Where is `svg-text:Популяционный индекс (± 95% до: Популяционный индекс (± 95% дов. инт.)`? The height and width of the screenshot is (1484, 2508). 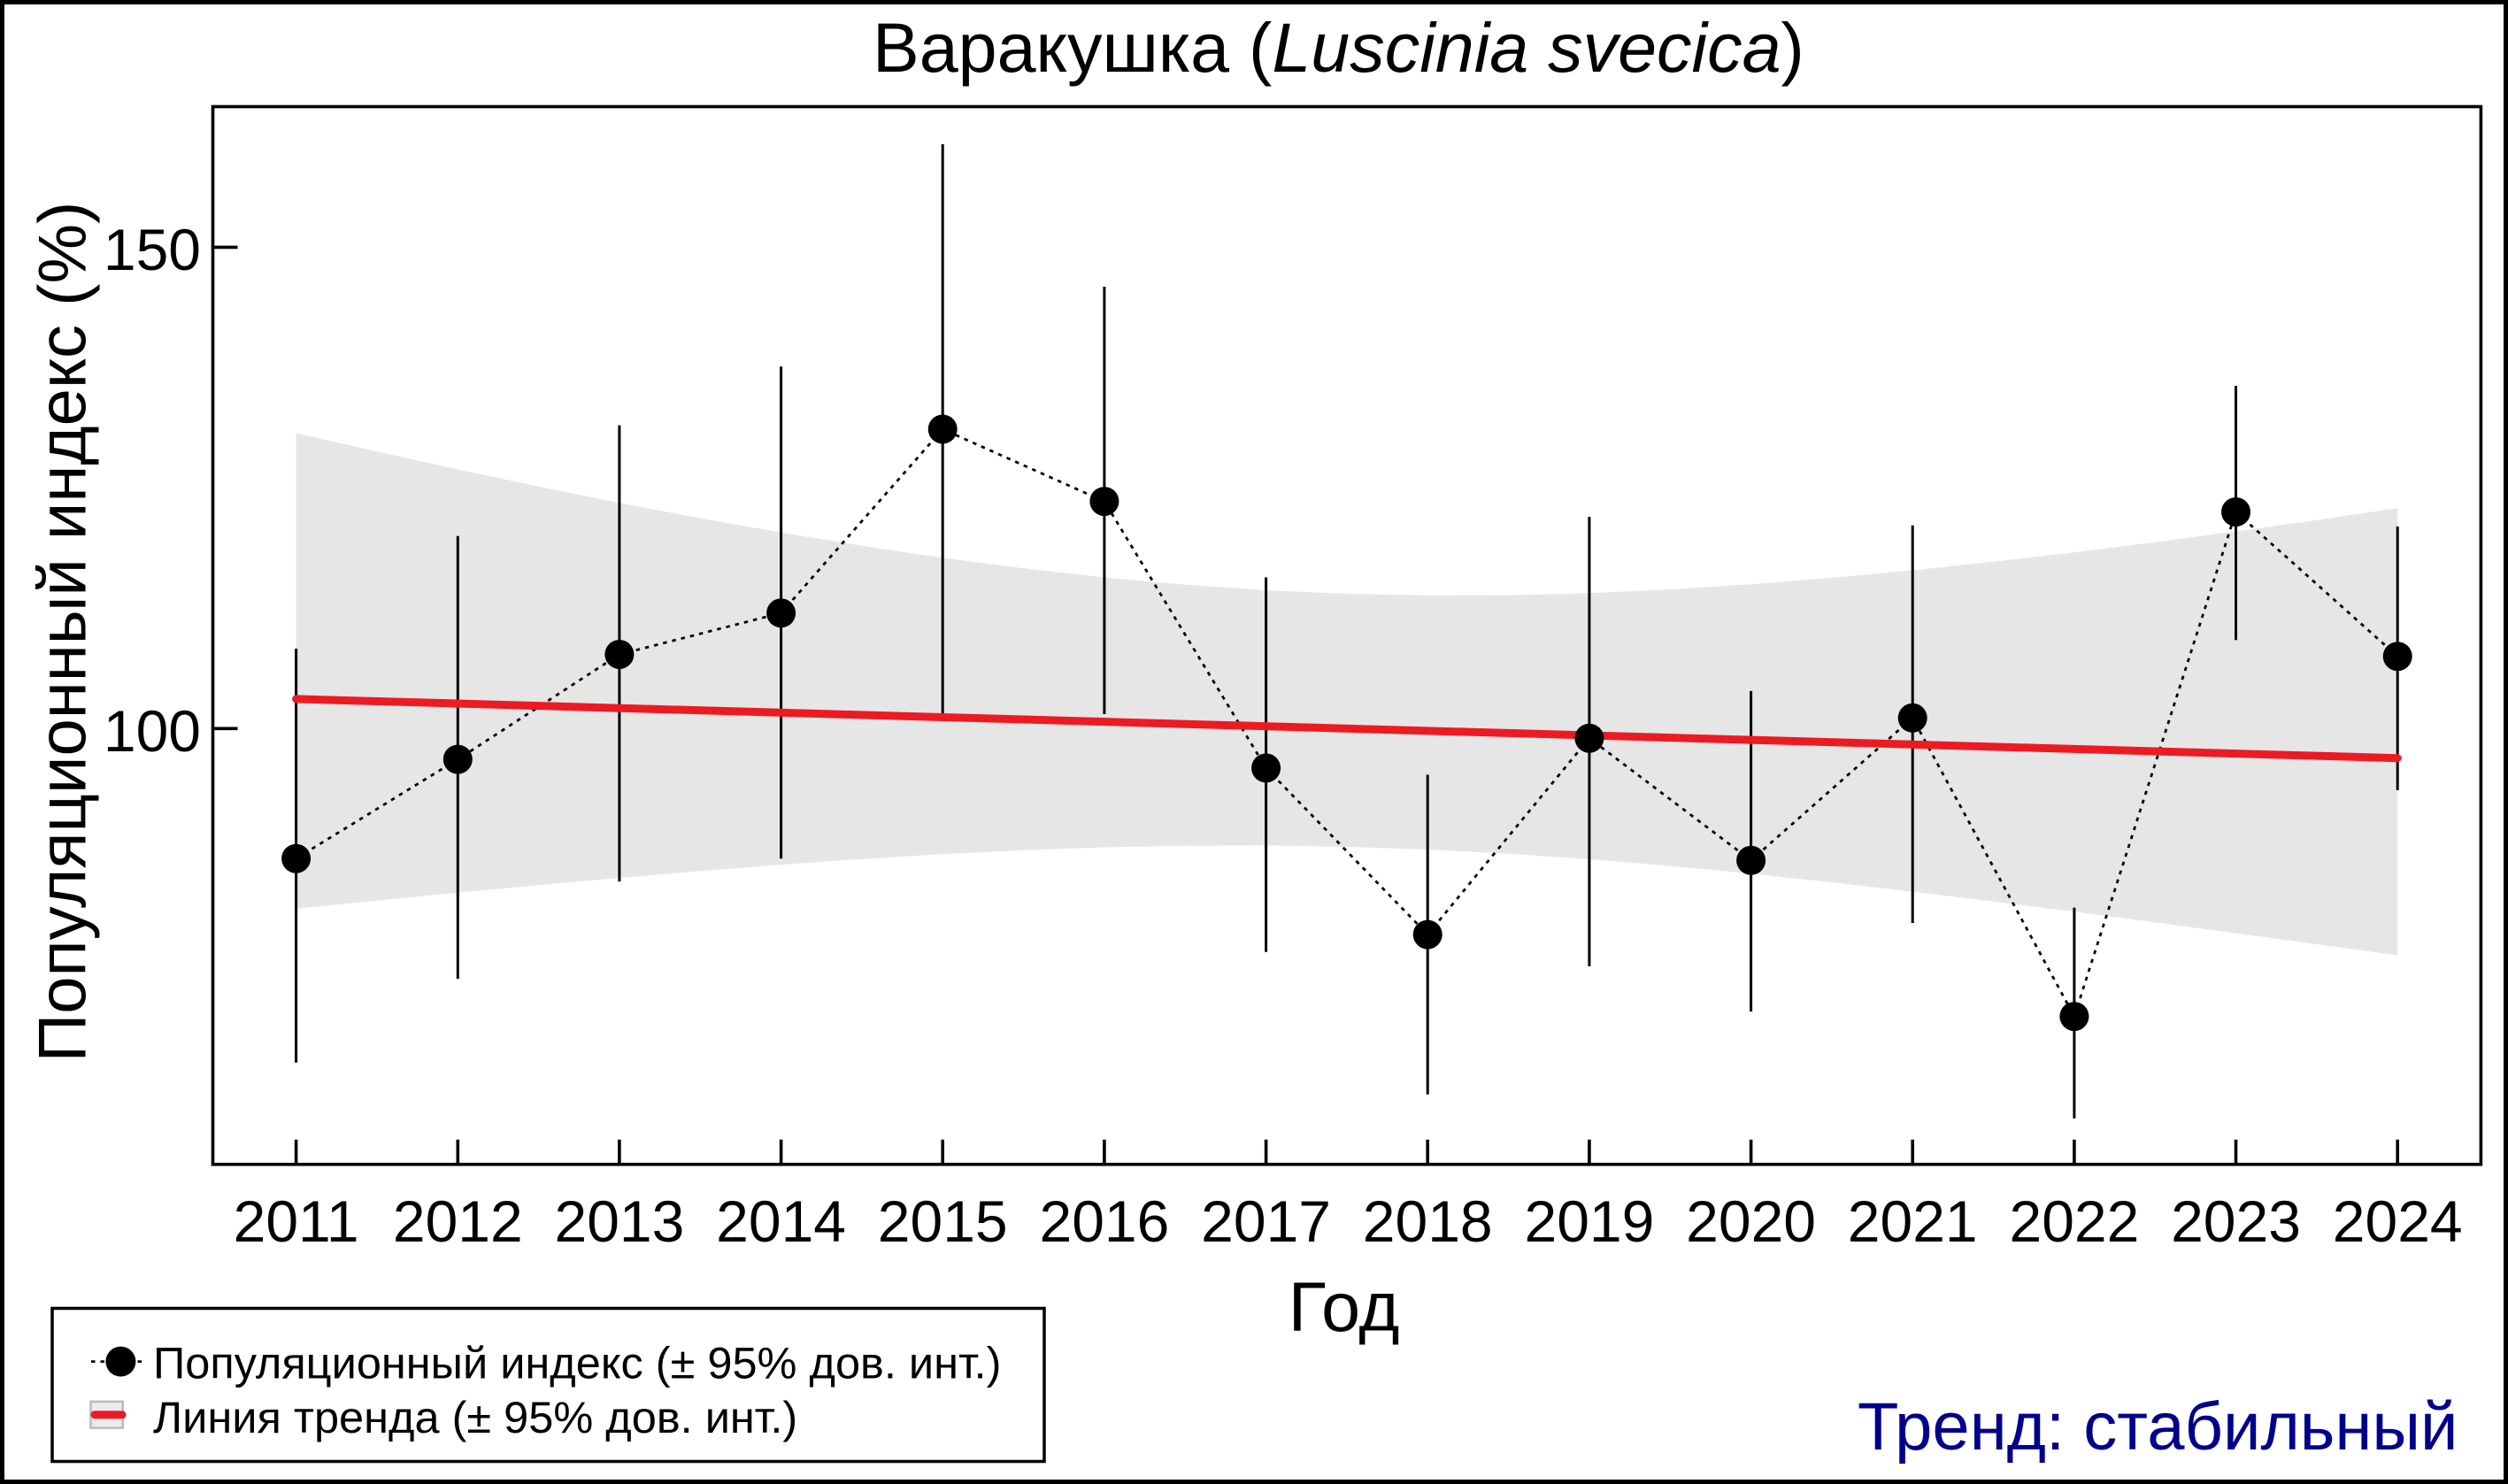
svg-text:Популяционный индекс (± 95% до: Популяционный индекс (± 95% дов. инт.) is located at coordinates (577, 1363).